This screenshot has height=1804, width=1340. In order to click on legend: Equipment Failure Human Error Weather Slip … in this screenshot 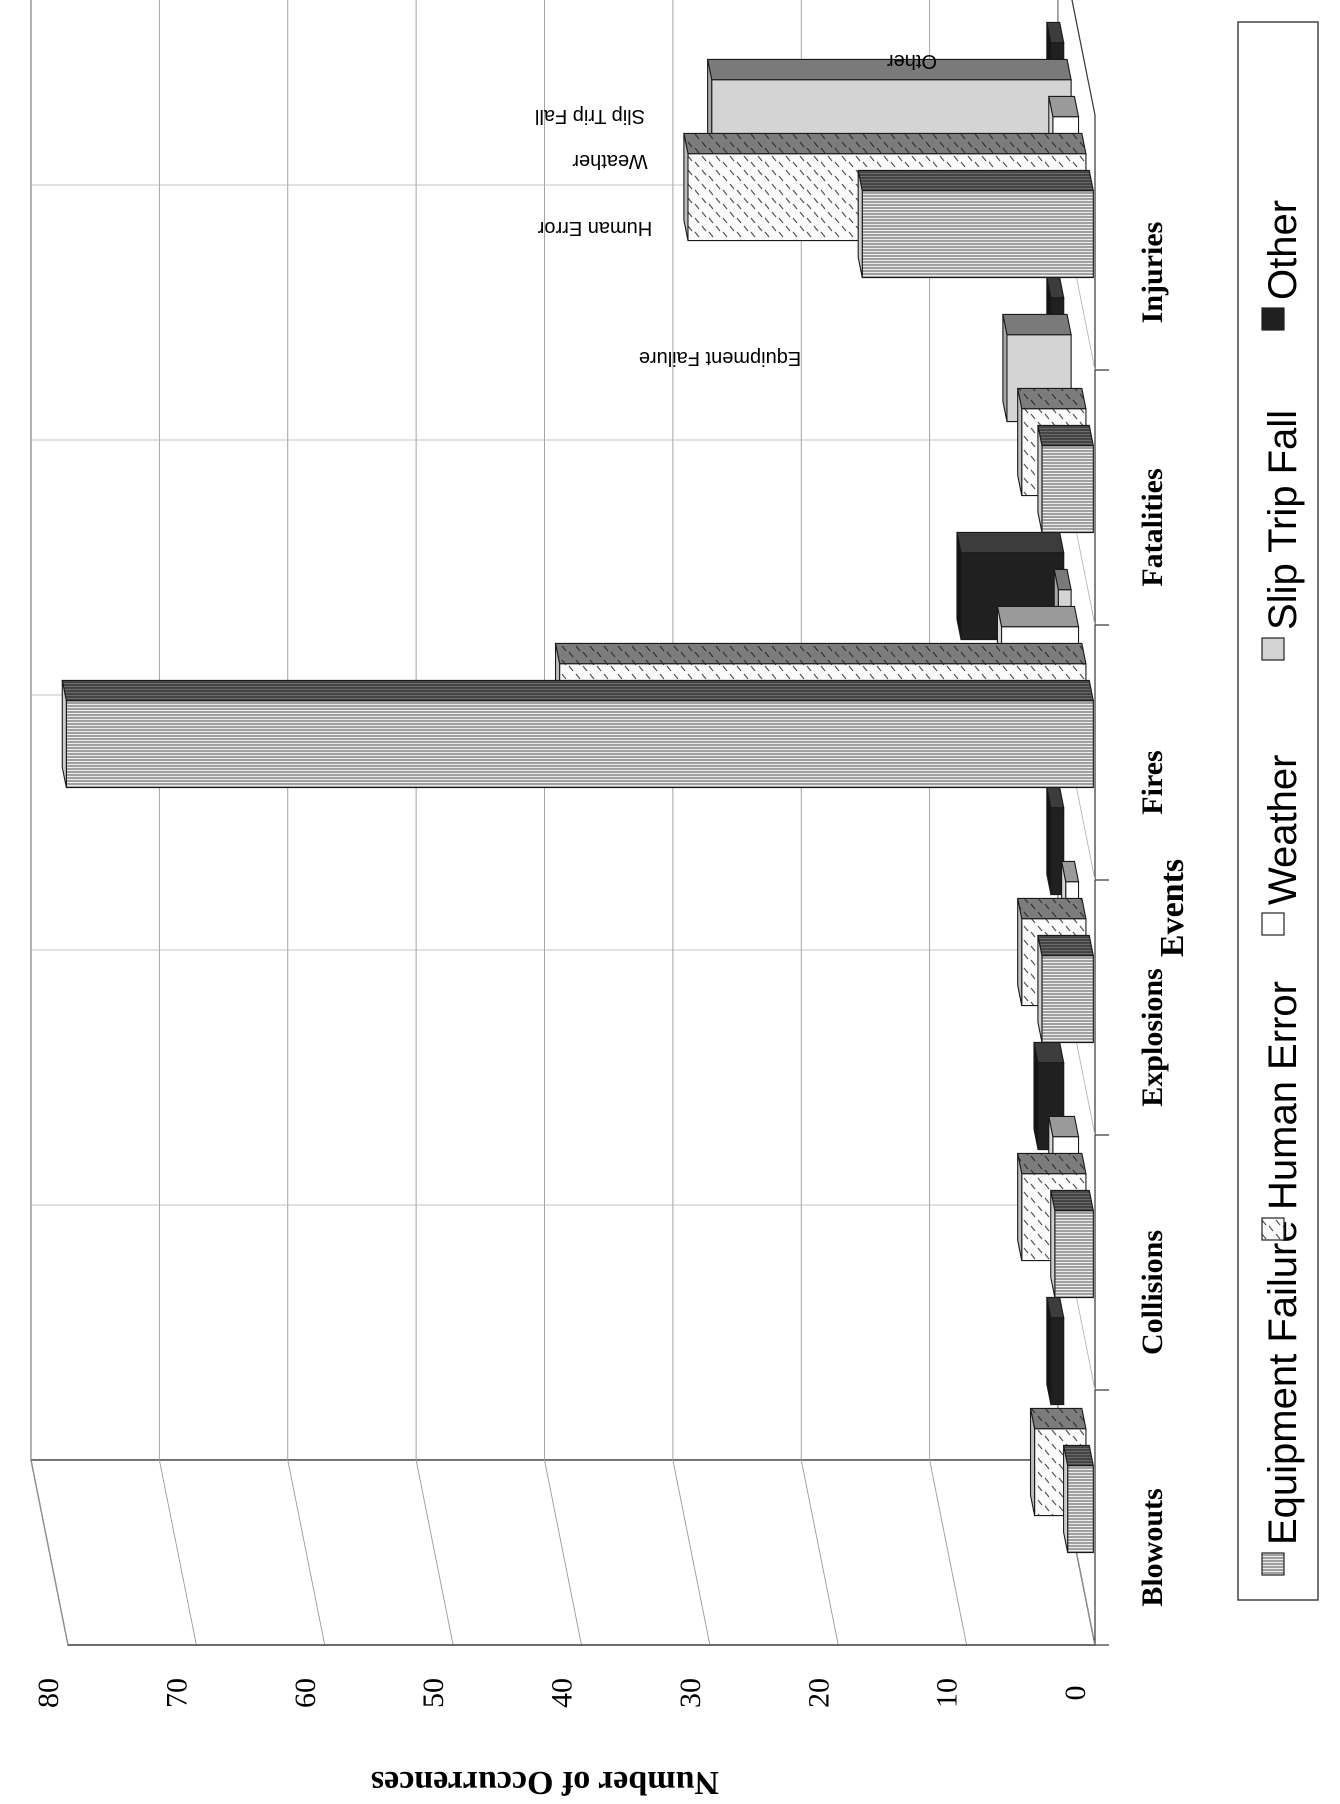, I will do `click(1278, 811)`.